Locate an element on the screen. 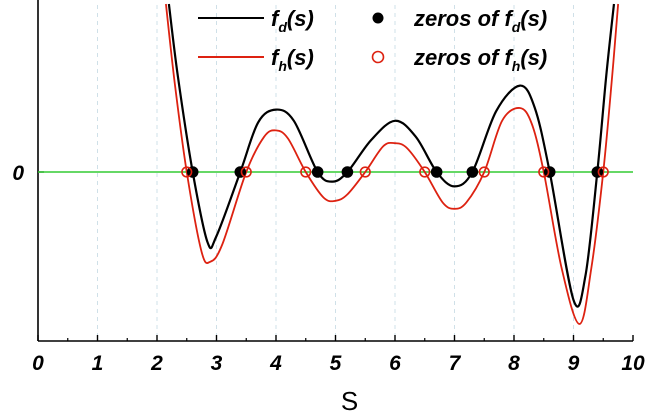 This screenshot has width=649, height=416. x-tick-label-7: 7 is located at coordinates (455, 363).